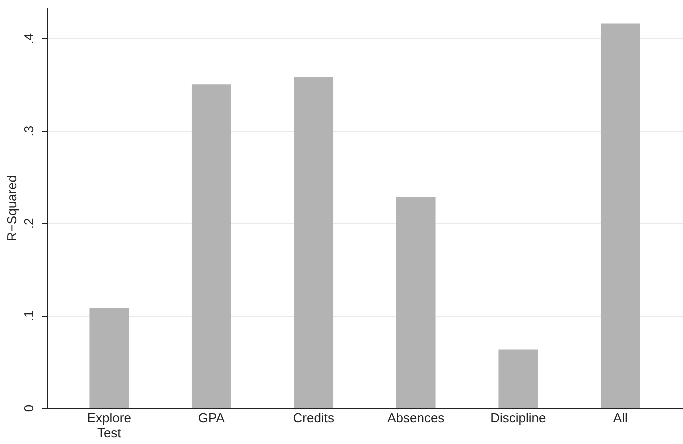 The image size is (683, 444). Describe the element at coordinates (12, 208) in the screenshot. I see `y-axis-title: R−Squared` at that location.